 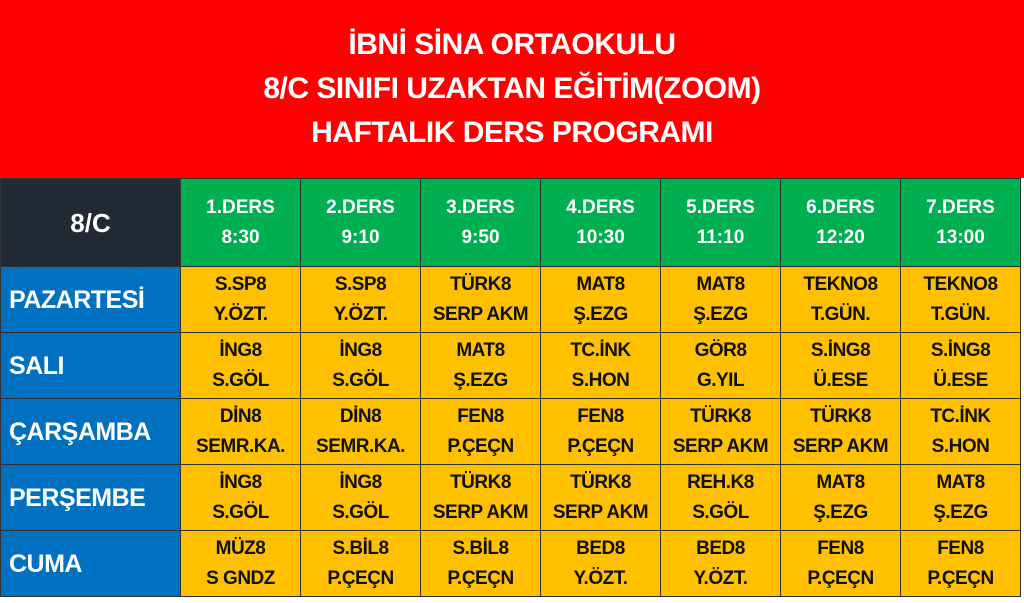 I want to click on period-time: 9:50, so click(x=480, y=237).